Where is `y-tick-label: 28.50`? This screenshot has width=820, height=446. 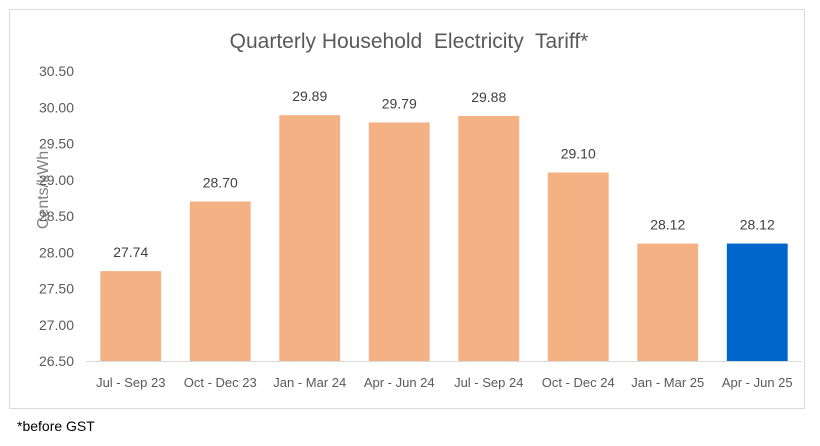 y-tick-label: 28.50 is located at coordinates (56, 216).